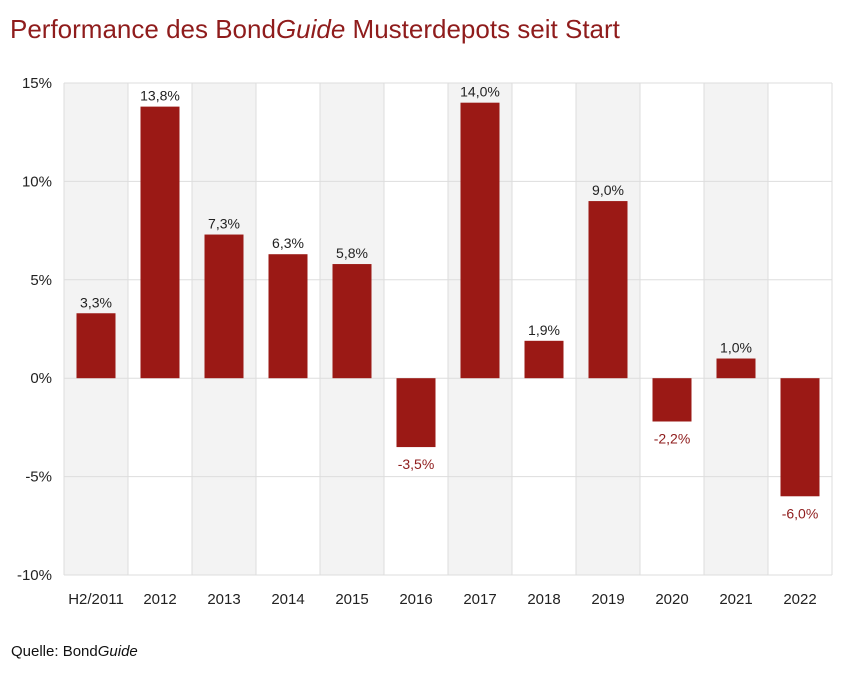 The width and height of the screenshot is (857, 674). Describe the element at coordinates (224, 224) in the screenshot. I see `data-label: 7,3%` at that location.